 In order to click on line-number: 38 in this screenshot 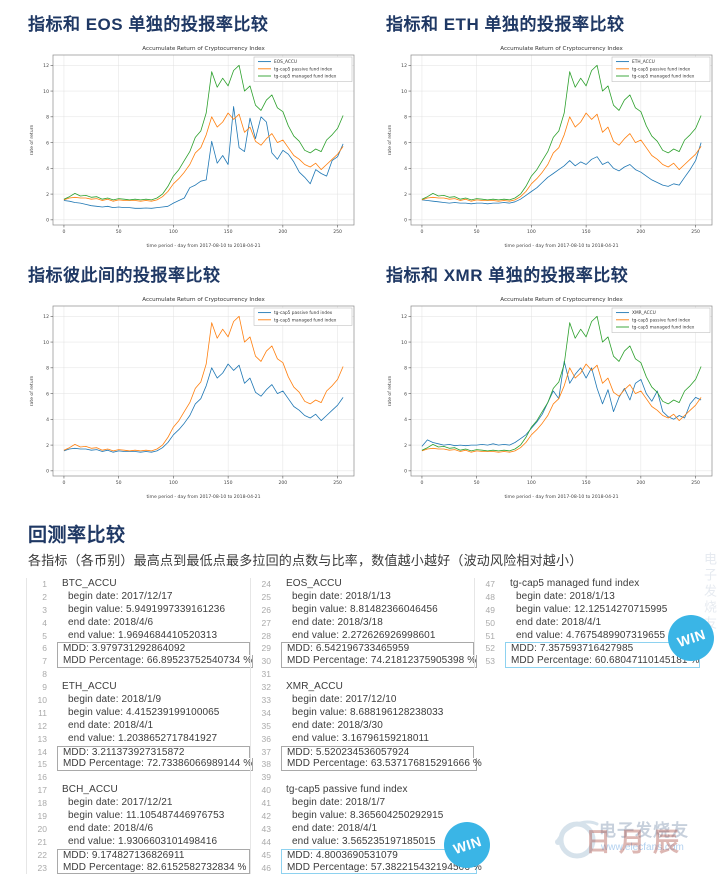, I will do `click(263, 765)`.